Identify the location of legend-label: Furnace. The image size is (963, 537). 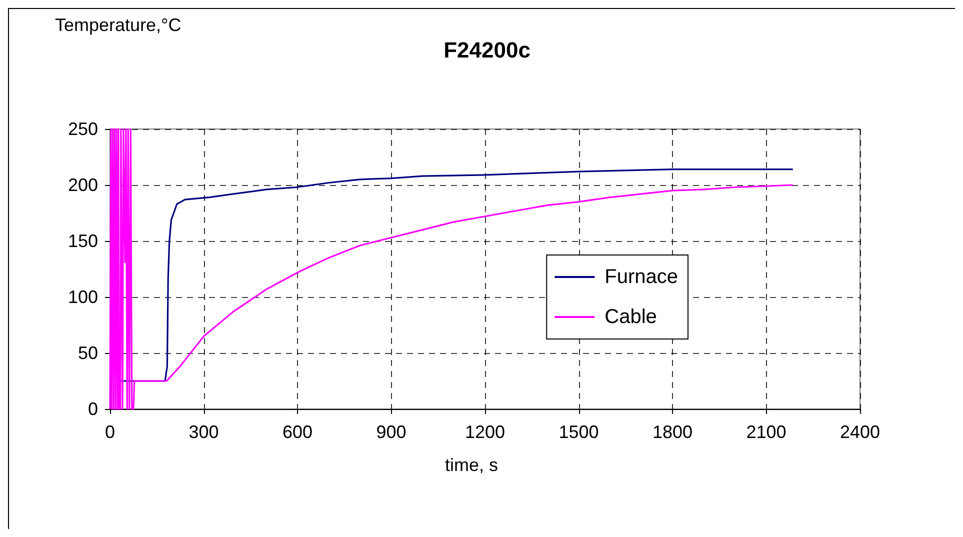
(641, 277).